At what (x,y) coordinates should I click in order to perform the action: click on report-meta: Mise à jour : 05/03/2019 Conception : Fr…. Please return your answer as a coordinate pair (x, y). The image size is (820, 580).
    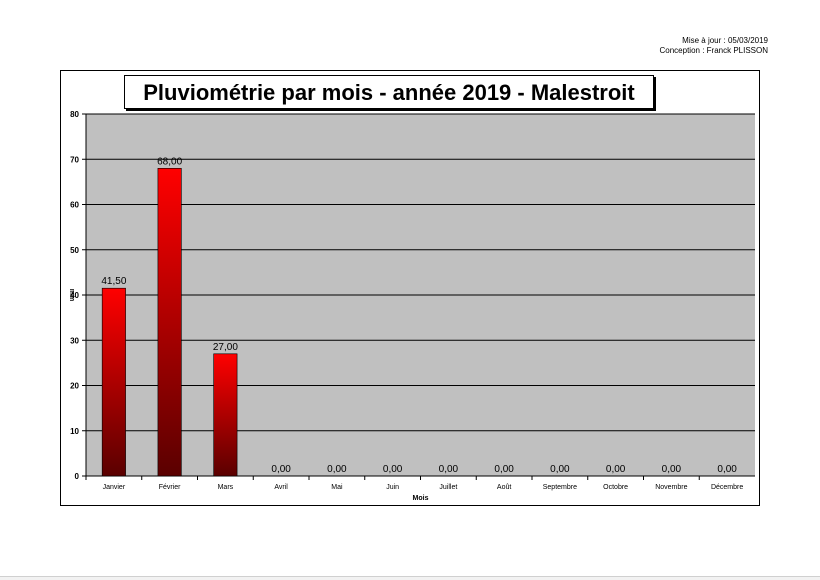
    Looking at the image, I should click on (714, 46).